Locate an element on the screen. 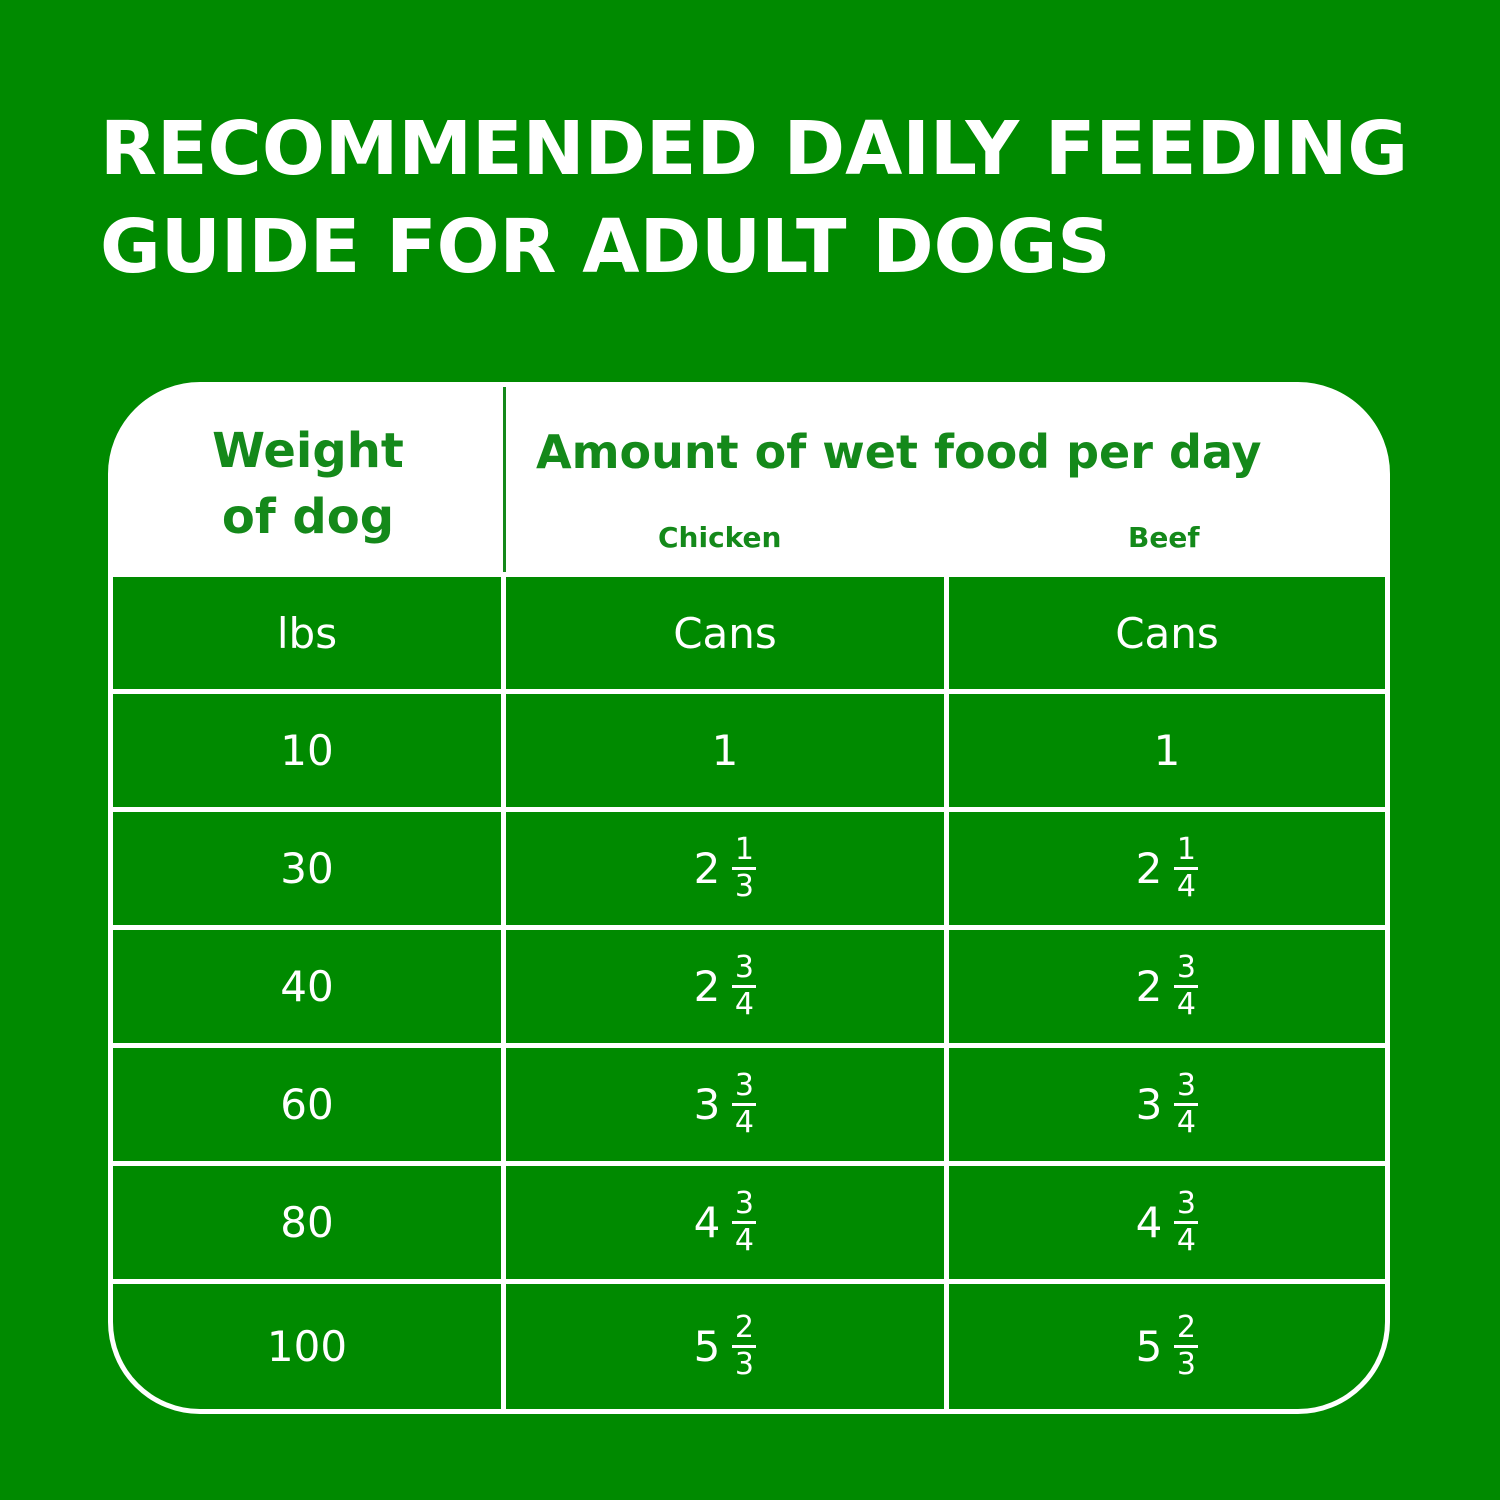  weight-header-line-2: of dog is located at coordinates (308, 516).